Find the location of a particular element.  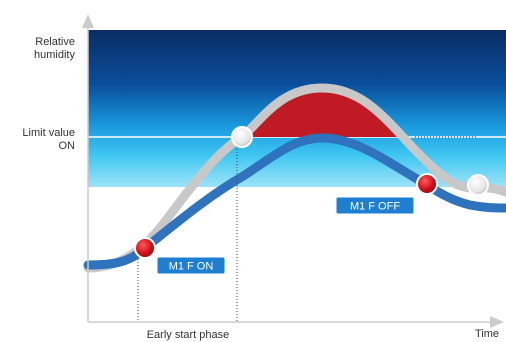

y-axis-arrow-icon is located at coordinates (88, 21).